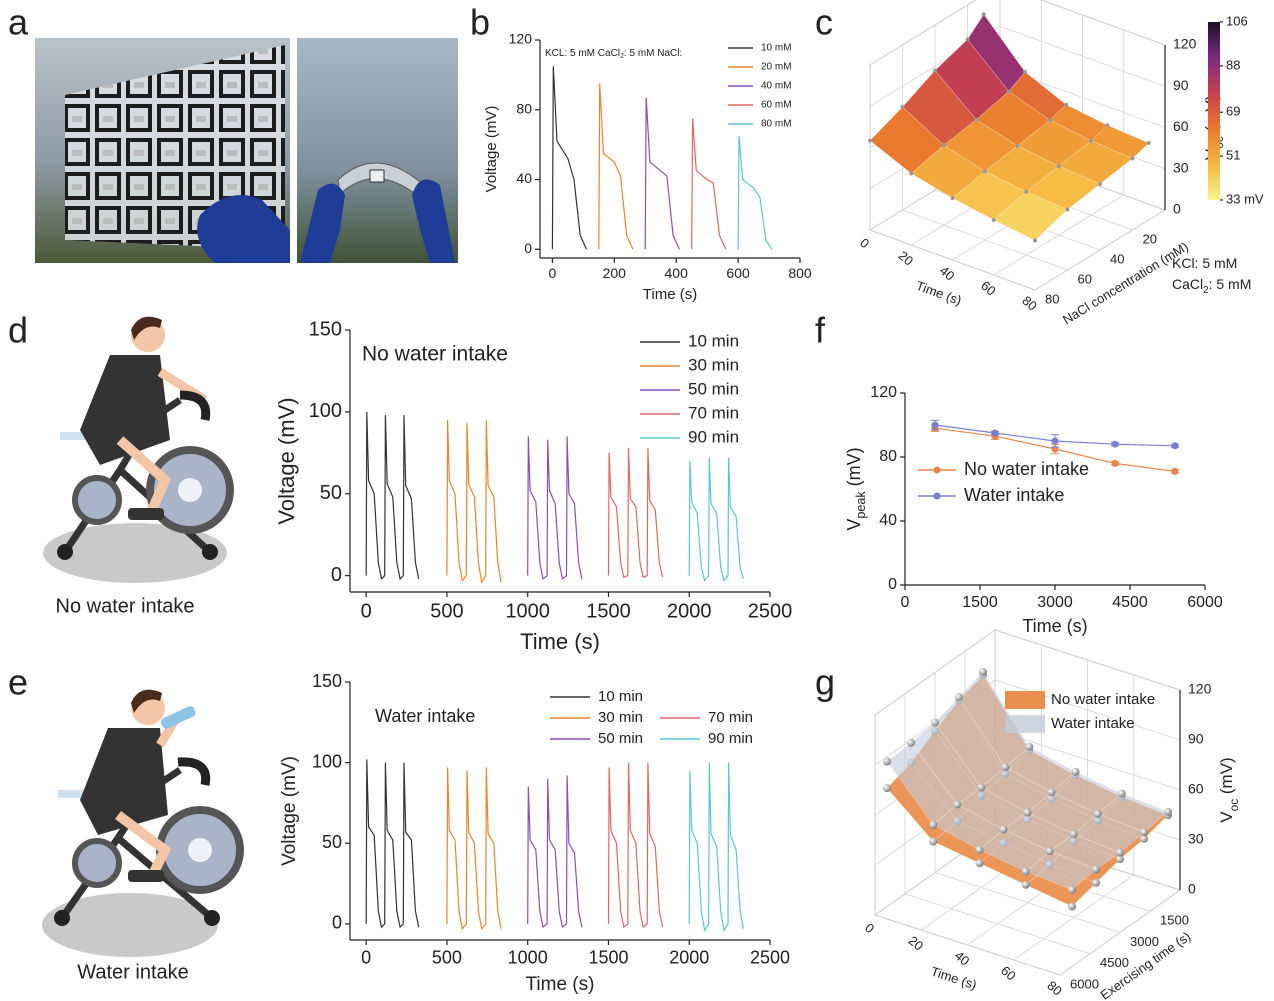 This screenshot has height=1001, width=1274. What do you see at coordinates (18, 22) in the screenshot?
I see `panel-label: a` at bounding box center [18, 22].